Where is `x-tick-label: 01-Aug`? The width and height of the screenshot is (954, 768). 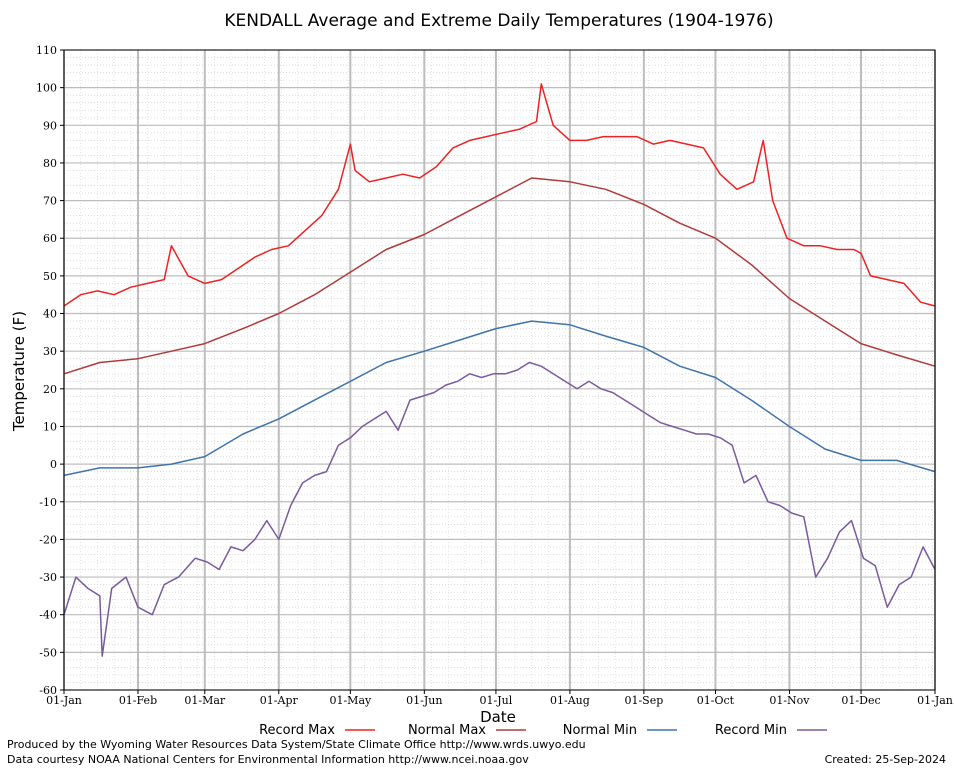 x-tick-label: 01-Aug is located at coordinates (570, 700).